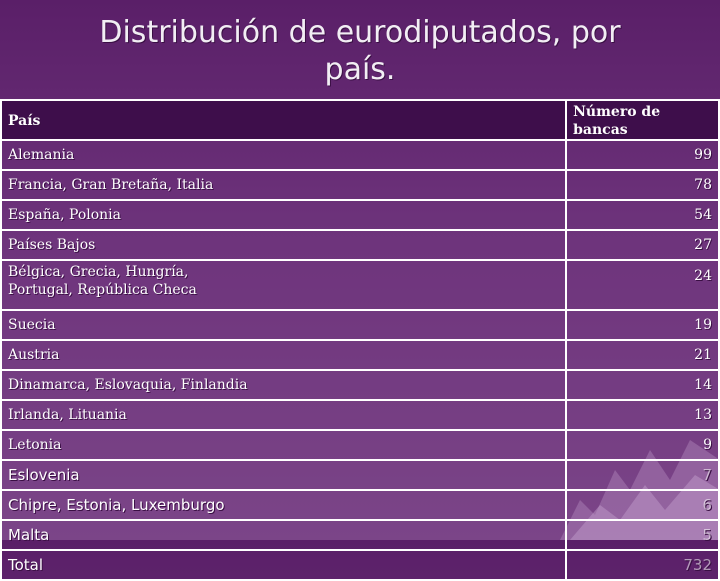 The image size is (720, 581). Describe the element at coordinates (642, 475) in the screenshot. I see `seats-cell: 7` at that location.